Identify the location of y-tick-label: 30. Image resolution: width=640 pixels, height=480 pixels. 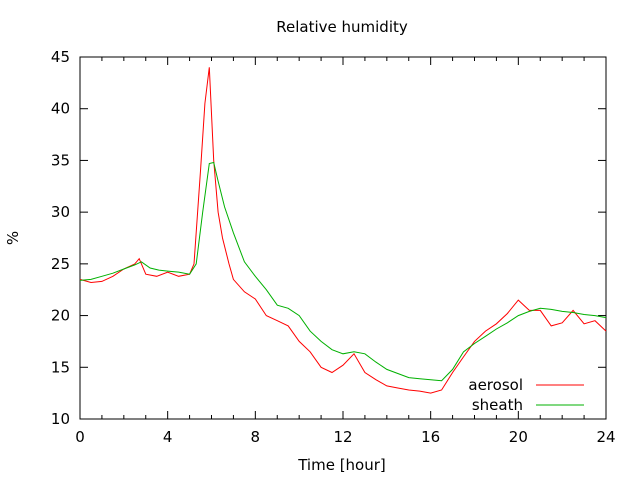
(60, 212).